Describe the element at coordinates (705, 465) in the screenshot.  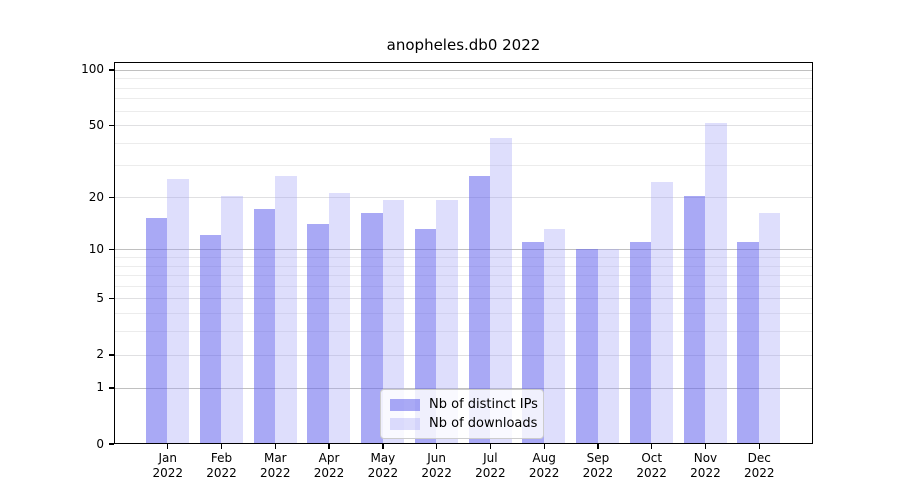
I see `x-tick-label: Nov 2022` at that location.